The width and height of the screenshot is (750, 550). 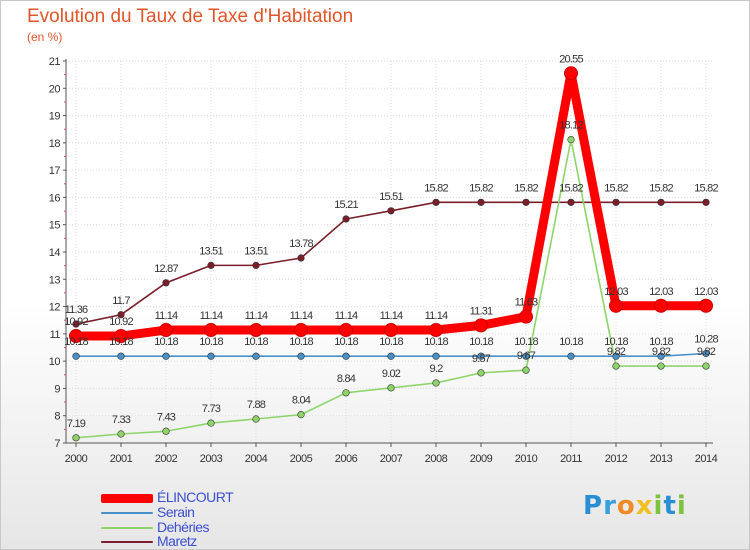 I want to click on data-label-maretz-4: 13.51, so click(x=256, y=251).